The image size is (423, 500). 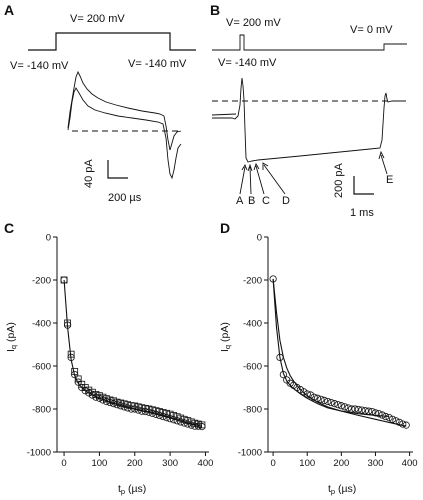 I want to click on panel-c-y-tick-label: -600, so click(x=41, y=367).